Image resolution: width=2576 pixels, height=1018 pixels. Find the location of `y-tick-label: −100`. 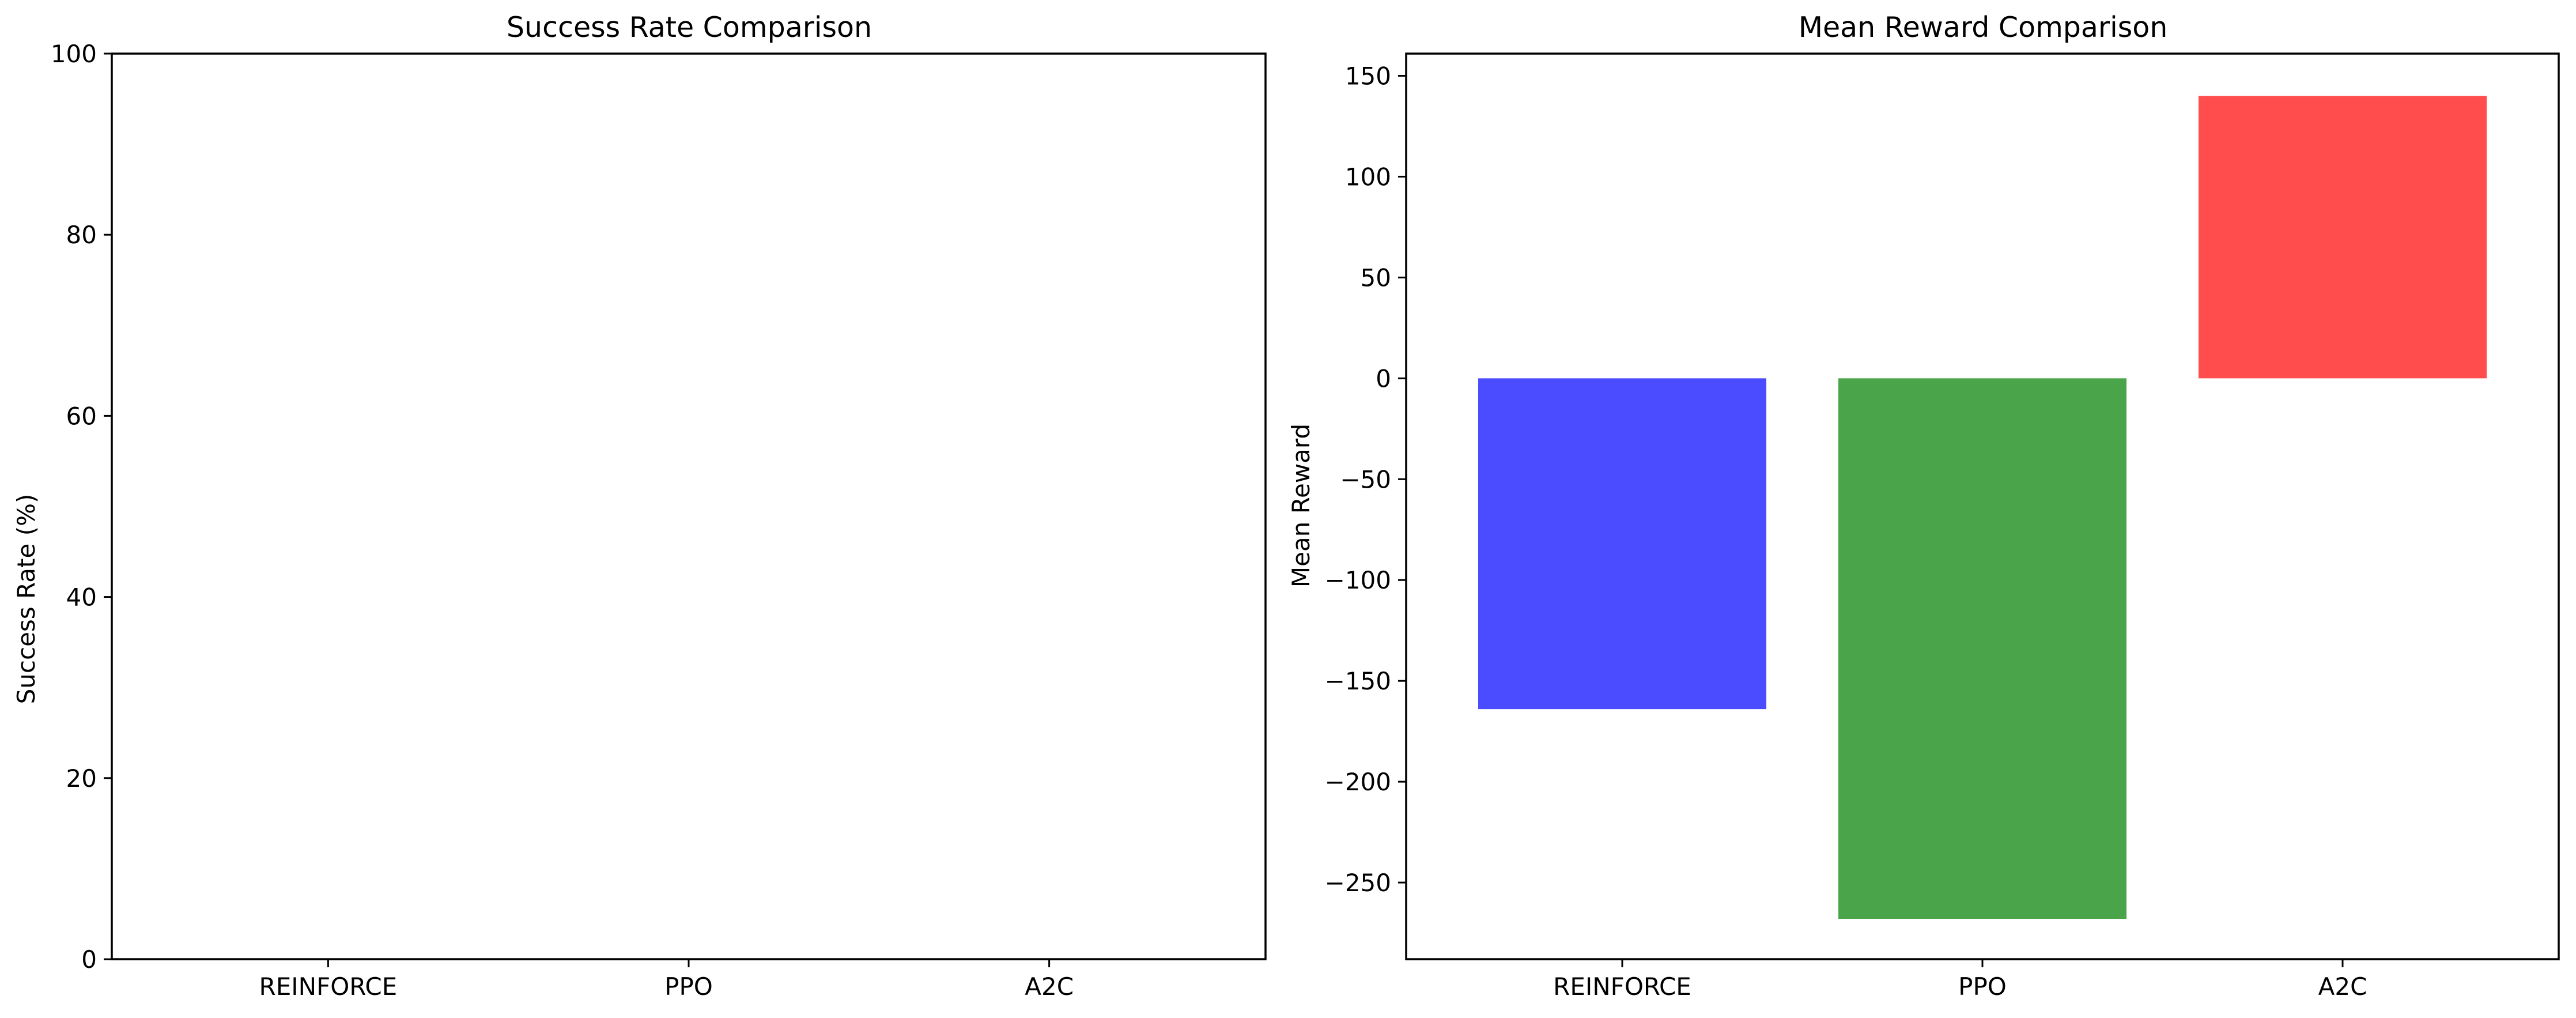

y-tick-label: −100 is located at coordinates (1358, 580).